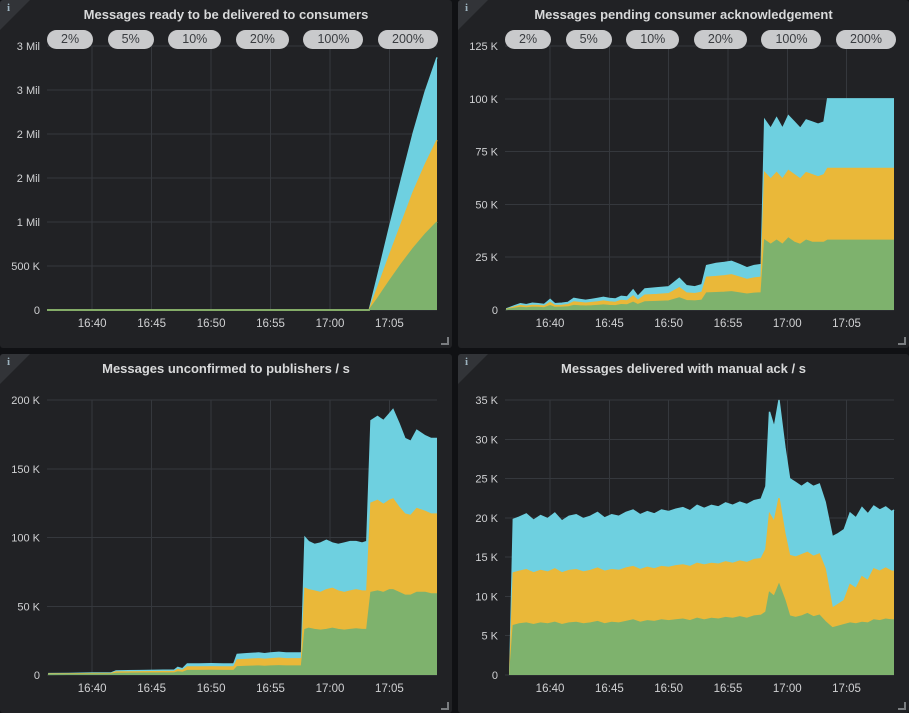 This screenshot has height=713, width=909. What do you see at coordinates (486, 519) in the screenshot?
I see `y-tick-label: 20 K` at bounding box center [486, 519].